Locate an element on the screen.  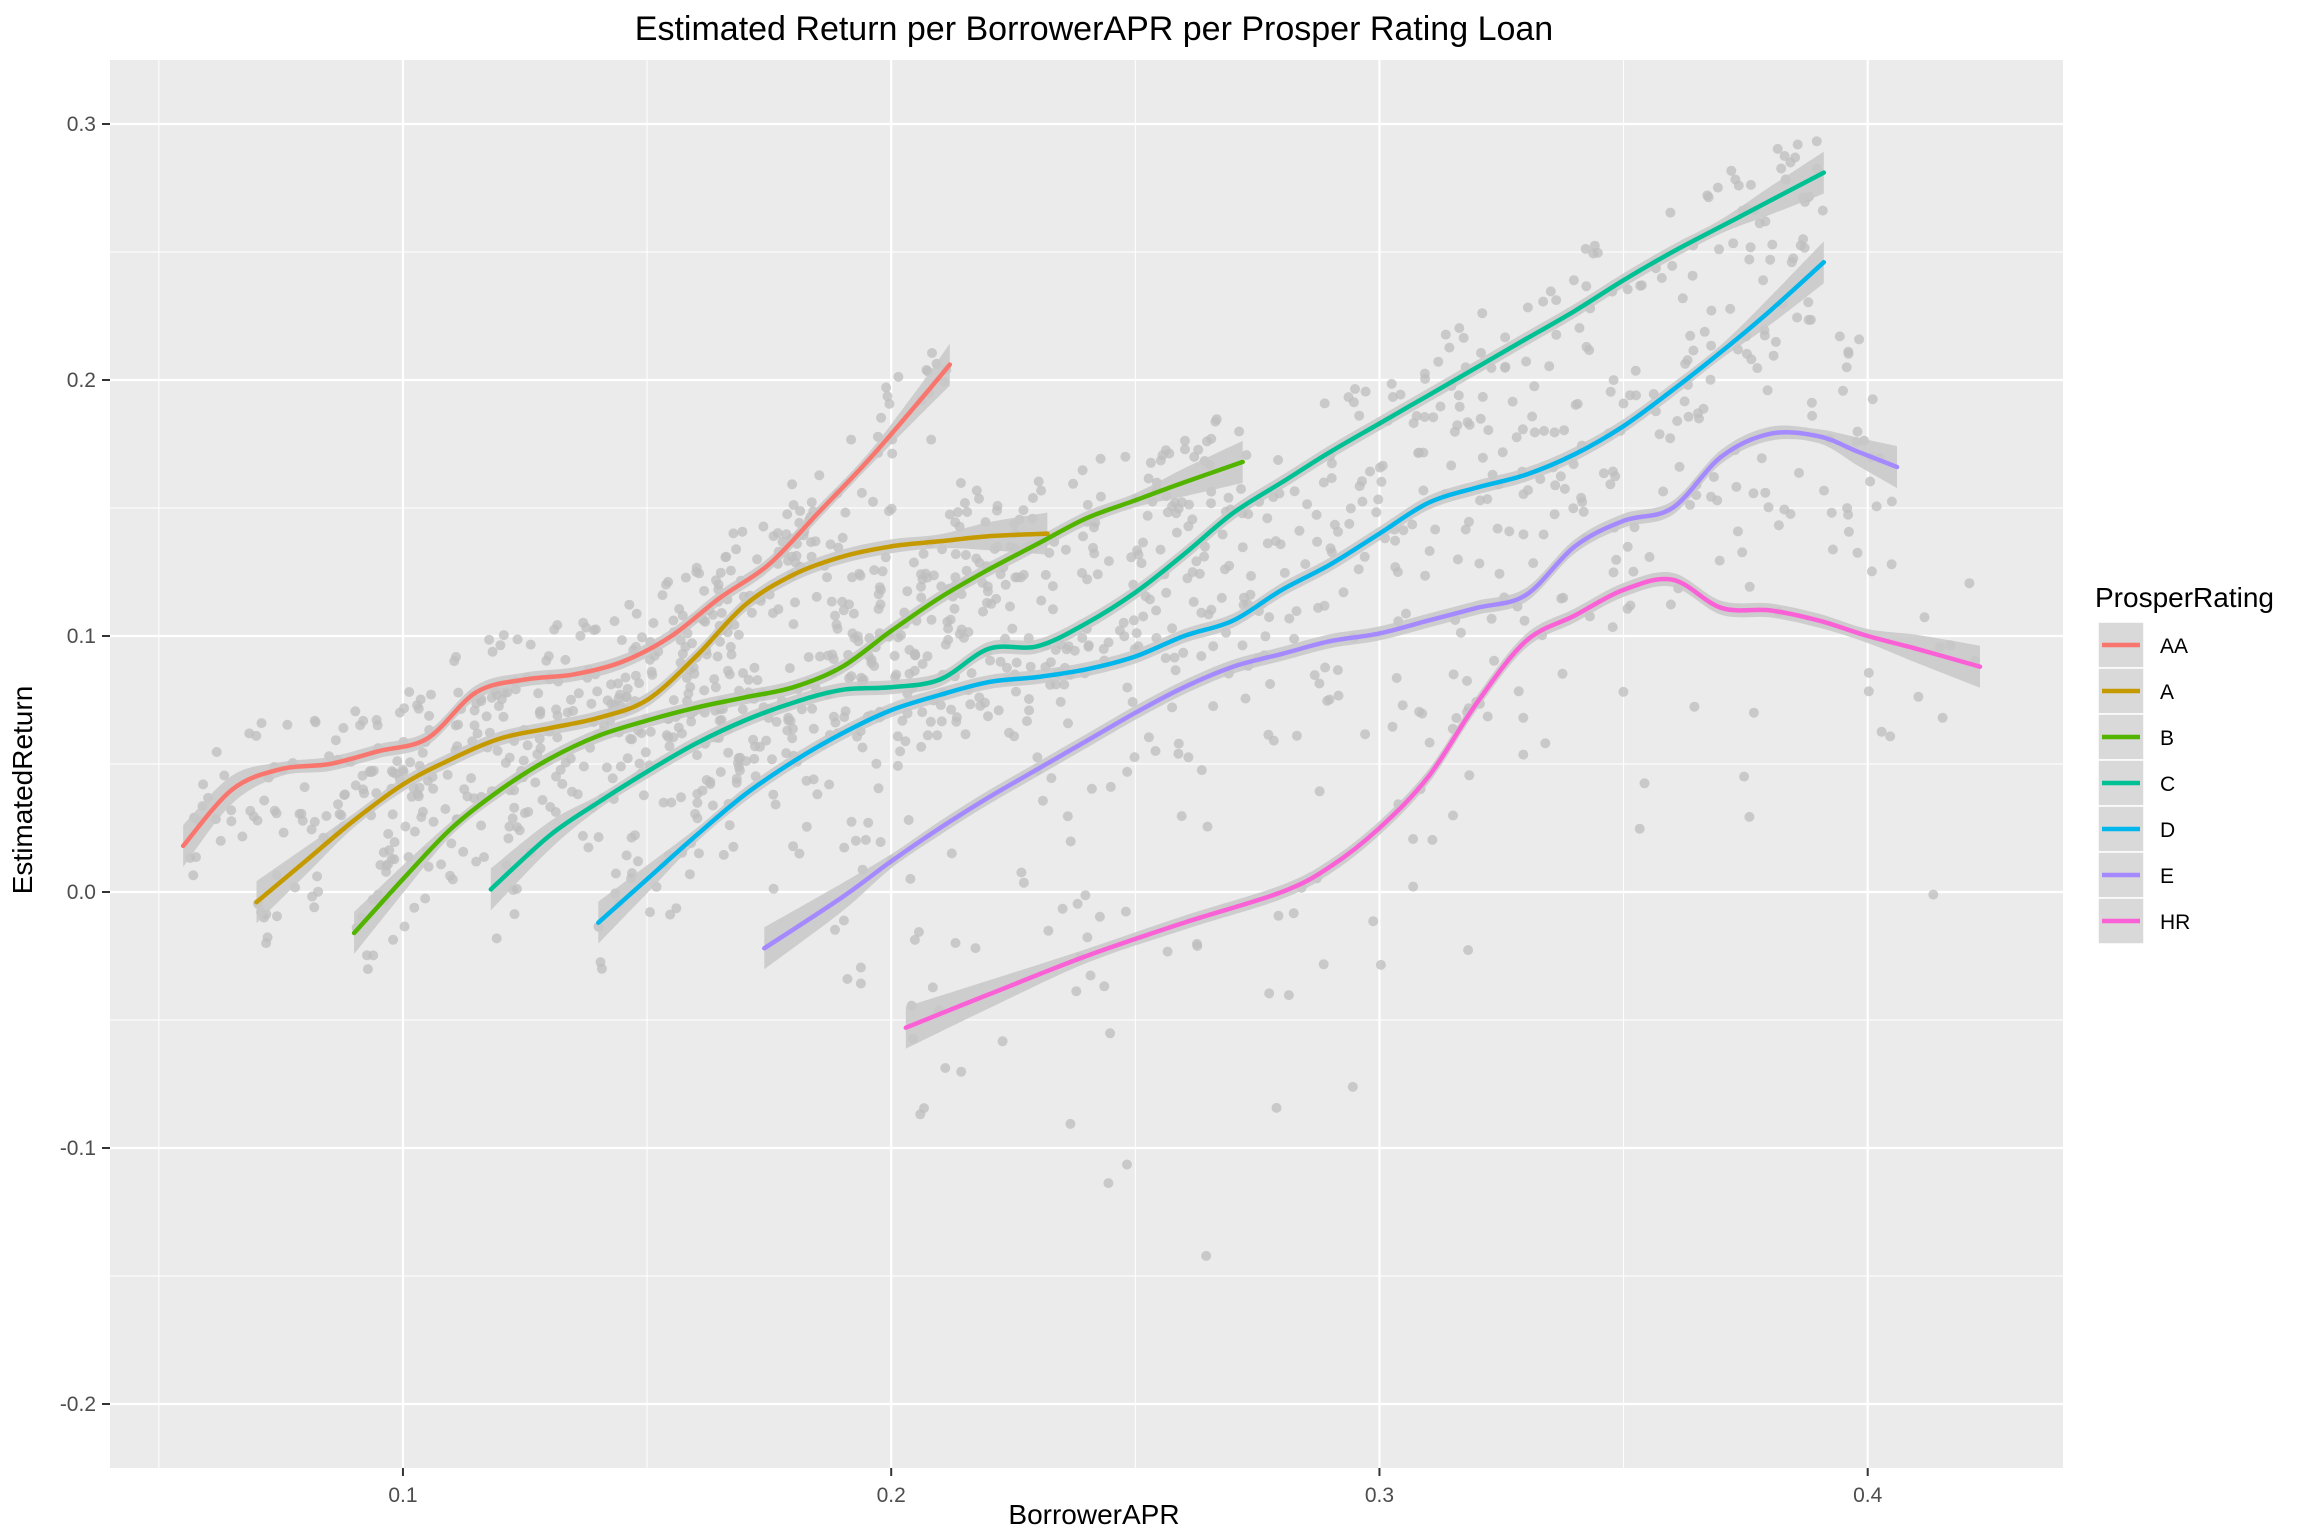
y-tick-label: -0.2 is located at coordinates (78, 1404).